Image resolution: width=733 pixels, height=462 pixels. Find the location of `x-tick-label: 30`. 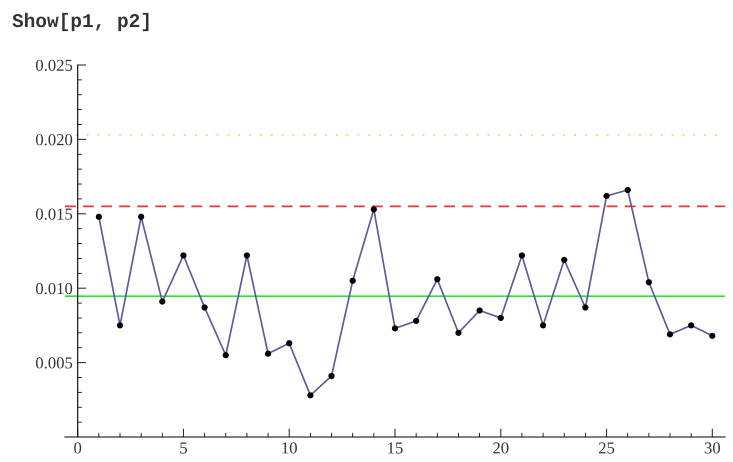

x-tick-label: 30 is located at coordinates (712, 448).